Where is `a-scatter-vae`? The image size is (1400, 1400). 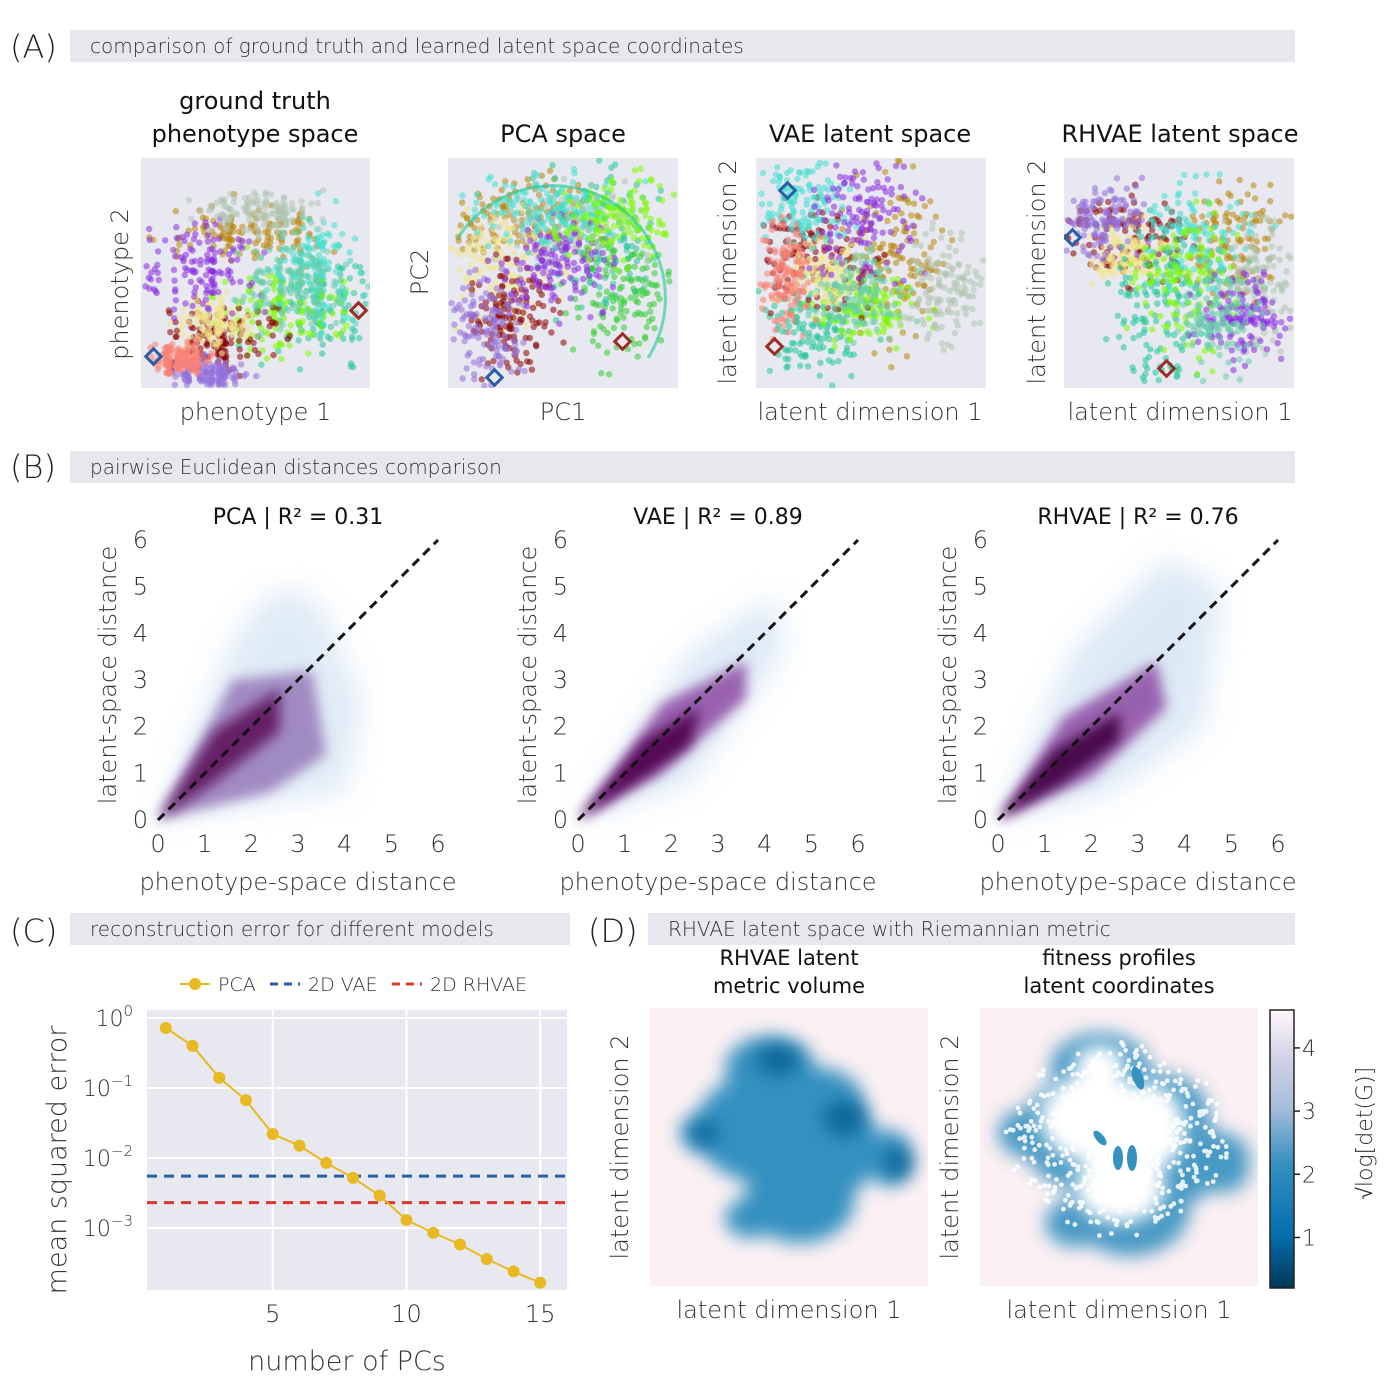
a-scatter-vae is located at coordinates (871, 273).